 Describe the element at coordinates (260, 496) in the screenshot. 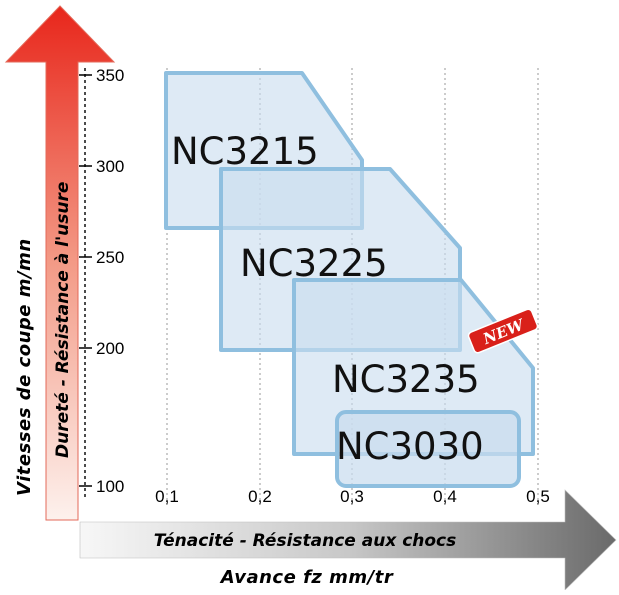

I see `x-tick-0-2: 0,2` at that location.